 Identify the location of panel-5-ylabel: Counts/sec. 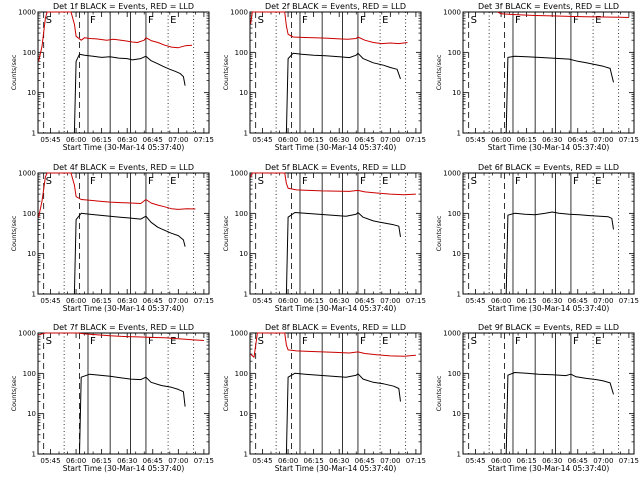
(226, 233).